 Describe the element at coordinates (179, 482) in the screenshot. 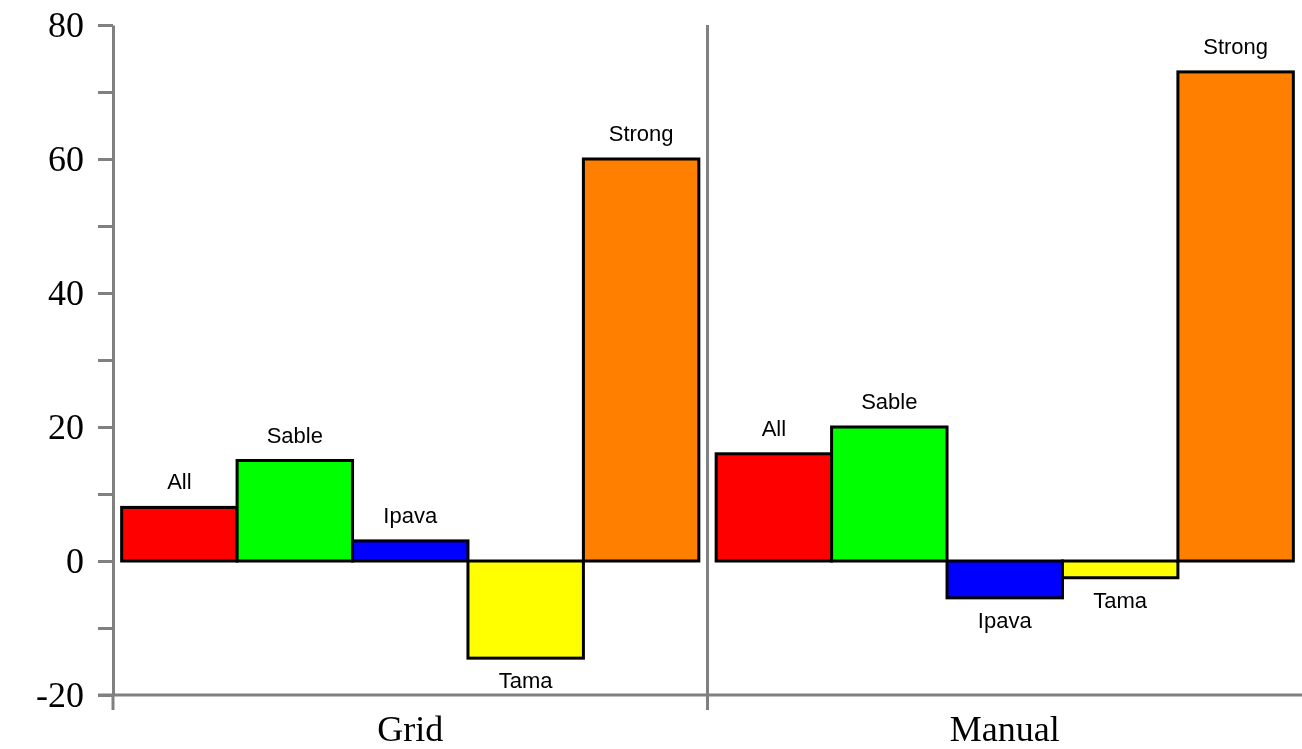

I see `series-label: All` at that location.